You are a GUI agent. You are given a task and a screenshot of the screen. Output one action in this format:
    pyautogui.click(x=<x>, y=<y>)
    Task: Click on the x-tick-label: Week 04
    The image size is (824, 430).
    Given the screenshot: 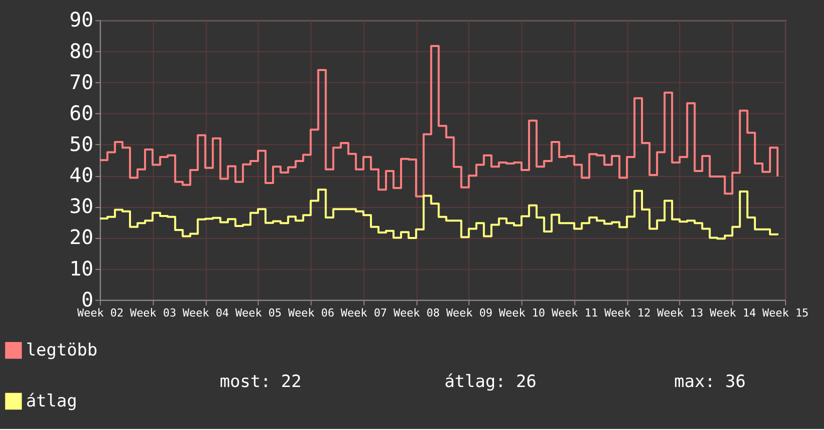 What is the action you would take?
    pyautogui.click(x=206, y=313)
    